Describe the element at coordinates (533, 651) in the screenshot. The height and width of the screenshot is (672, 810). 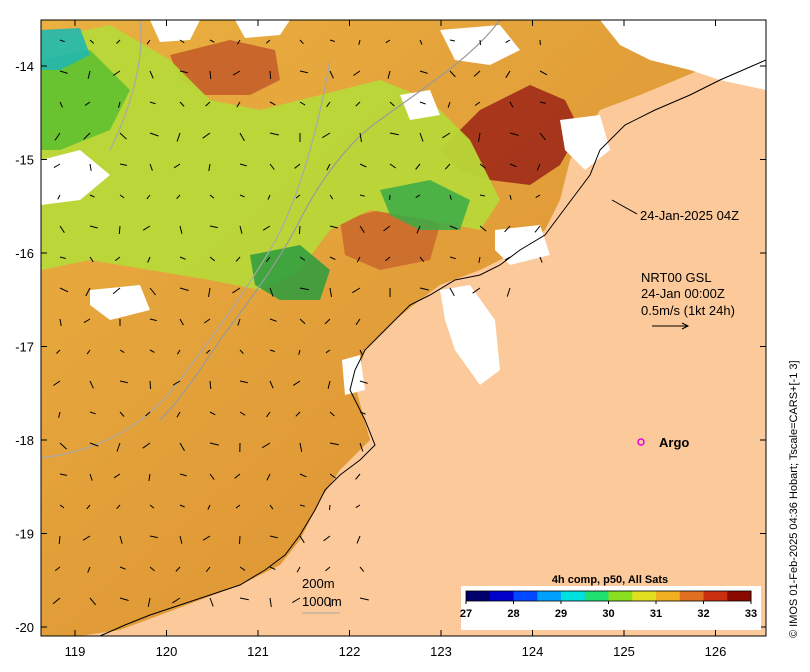
I see `lon-tick-label: 124` at that location.